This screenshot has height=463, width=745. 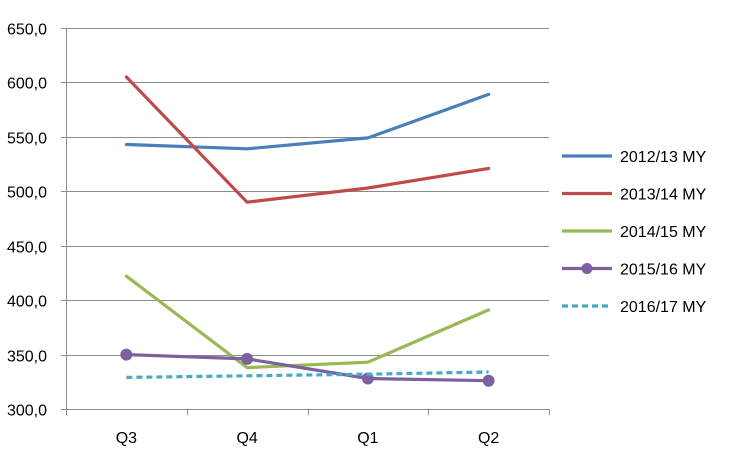 I want to click on x-tick-label: Q3, so click(x=126, y=438).